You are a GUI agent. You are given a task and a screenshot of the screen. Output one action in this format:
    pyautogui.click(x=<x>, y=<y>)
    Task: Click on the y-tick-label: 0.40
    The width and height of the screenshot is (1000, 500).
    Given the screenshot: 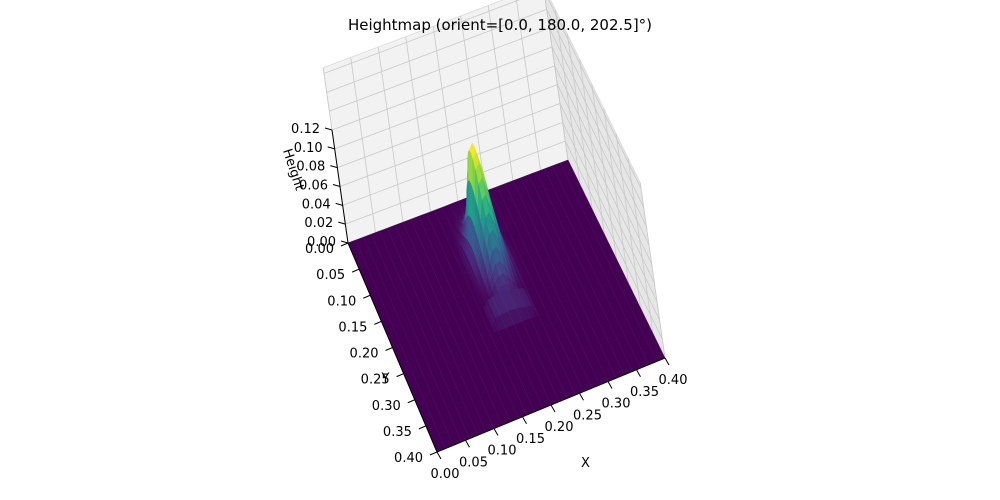 What is the action you would take?
    pyautogui.click(x=408, y=458)
    